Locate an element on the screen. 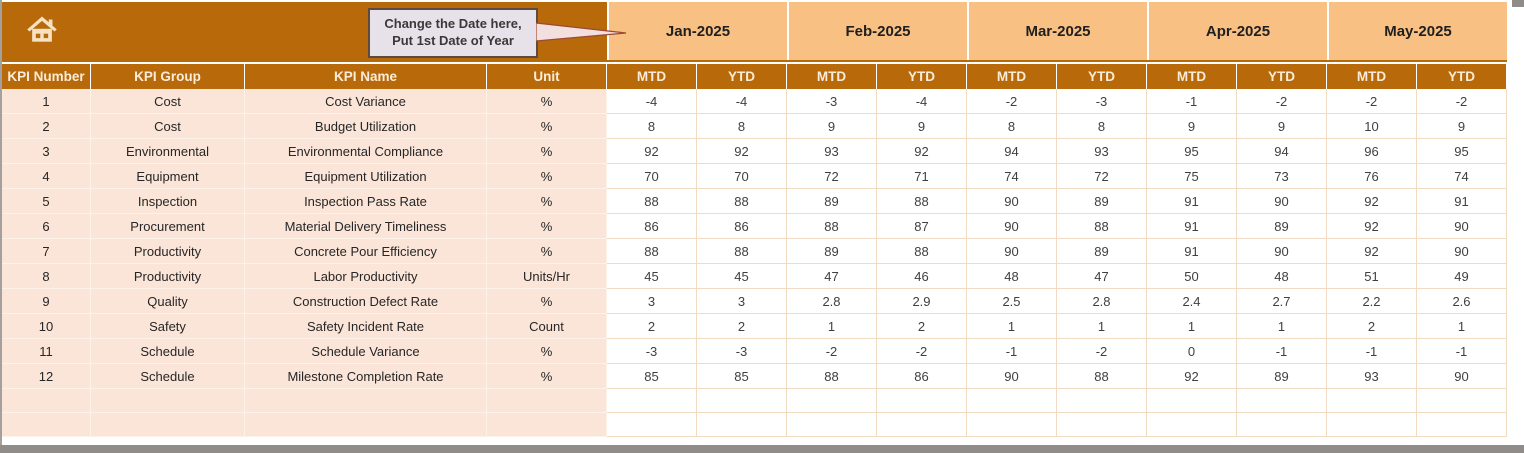 This screenshot has height=453, width=1524. cell-kpi-number: 12 is located at coordinates (46, 376).